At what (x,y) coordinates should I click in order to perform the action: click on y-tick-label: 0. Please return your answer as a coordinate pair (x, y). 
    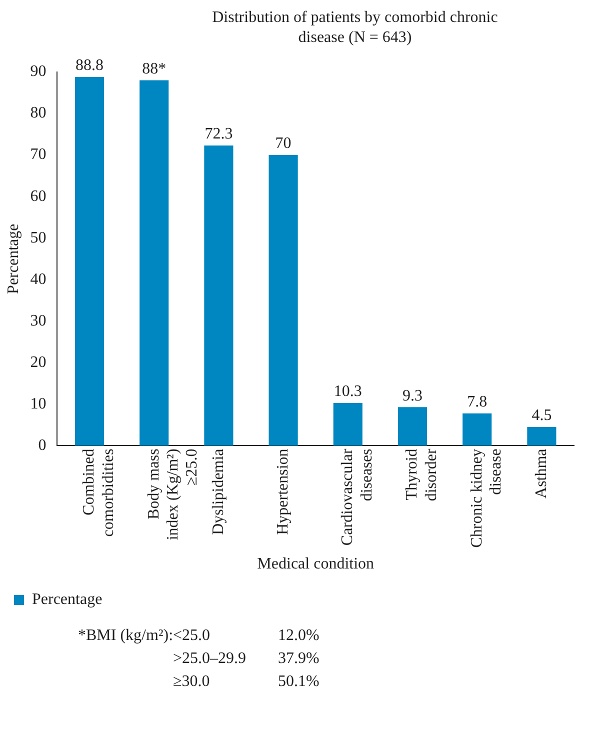
    Looking at the image, I should click on (42, 445).